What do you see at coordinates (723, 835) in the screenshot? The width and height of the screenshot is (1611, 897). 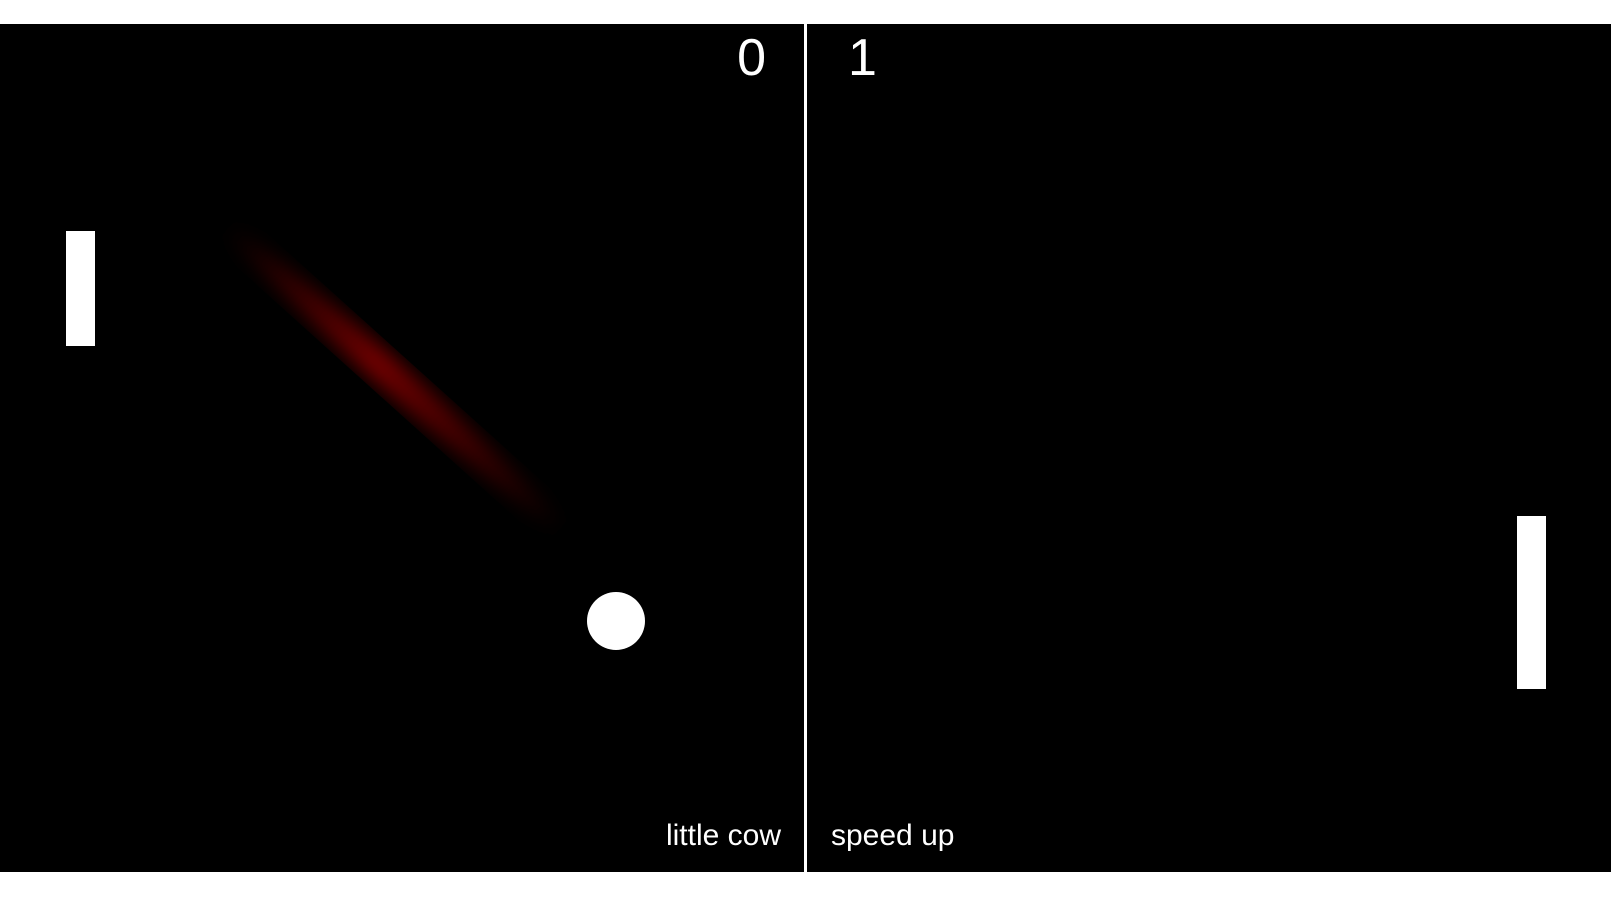 I see `left-player-name: little cow` at bounding box center [723, 835].